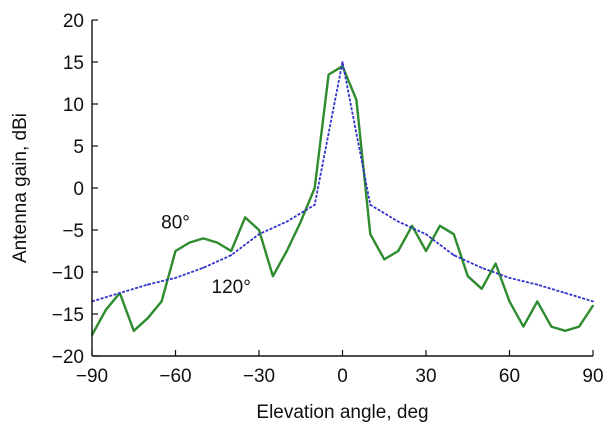 The width and height of the screenshot is (608, 428). I want to click on x-tick-label: 90, so click(592, 376).